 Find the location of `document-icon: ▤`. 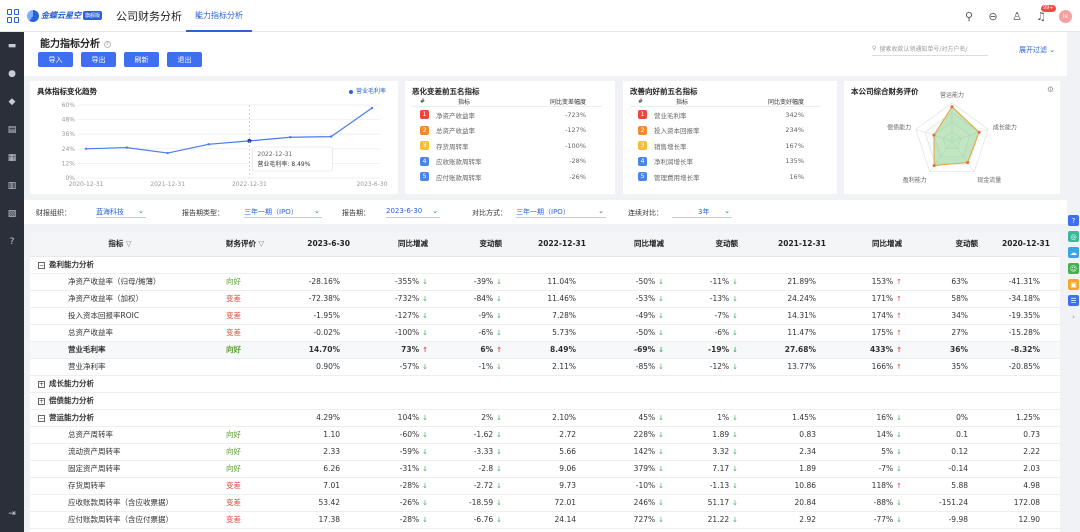

document-icon: ▤ is located at coordinates (12, 130).